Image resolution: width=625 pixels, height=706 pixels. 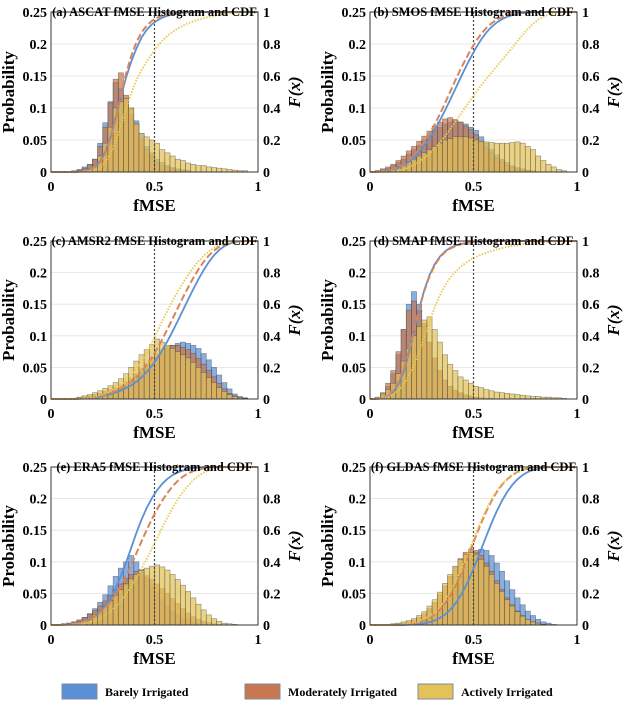 I want to click on panel-title: (e) ERA5 fMSE Histogram and CDF, so click(x=154, y=467).